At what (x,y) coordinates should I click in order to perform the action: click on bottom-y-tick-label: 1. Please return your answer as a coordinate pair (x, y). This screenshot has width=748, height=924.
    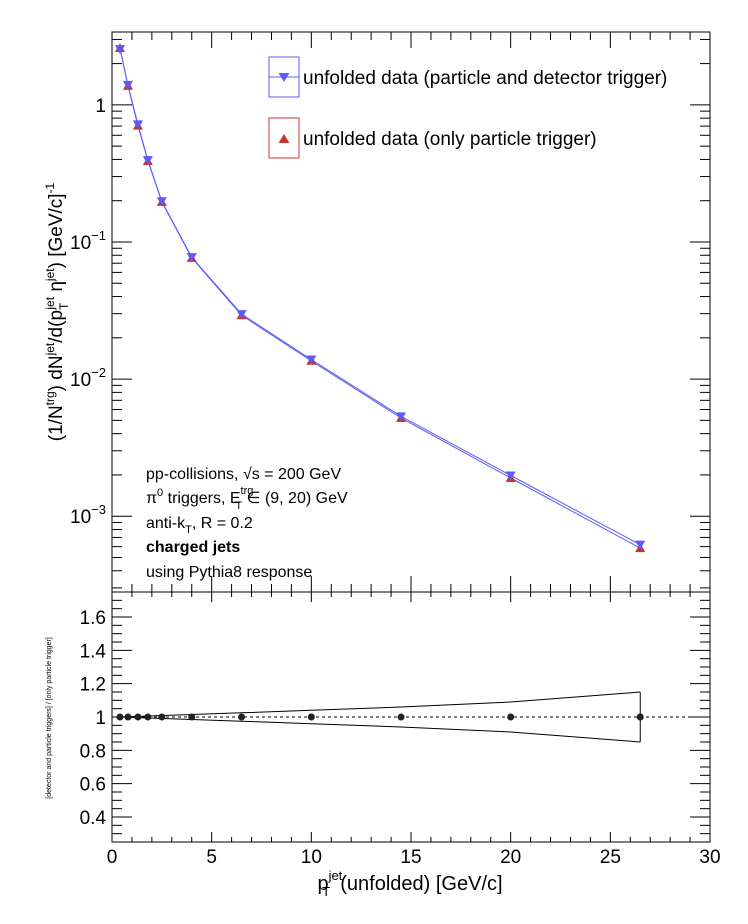
    Looking at the image, I should click on (100, 718).